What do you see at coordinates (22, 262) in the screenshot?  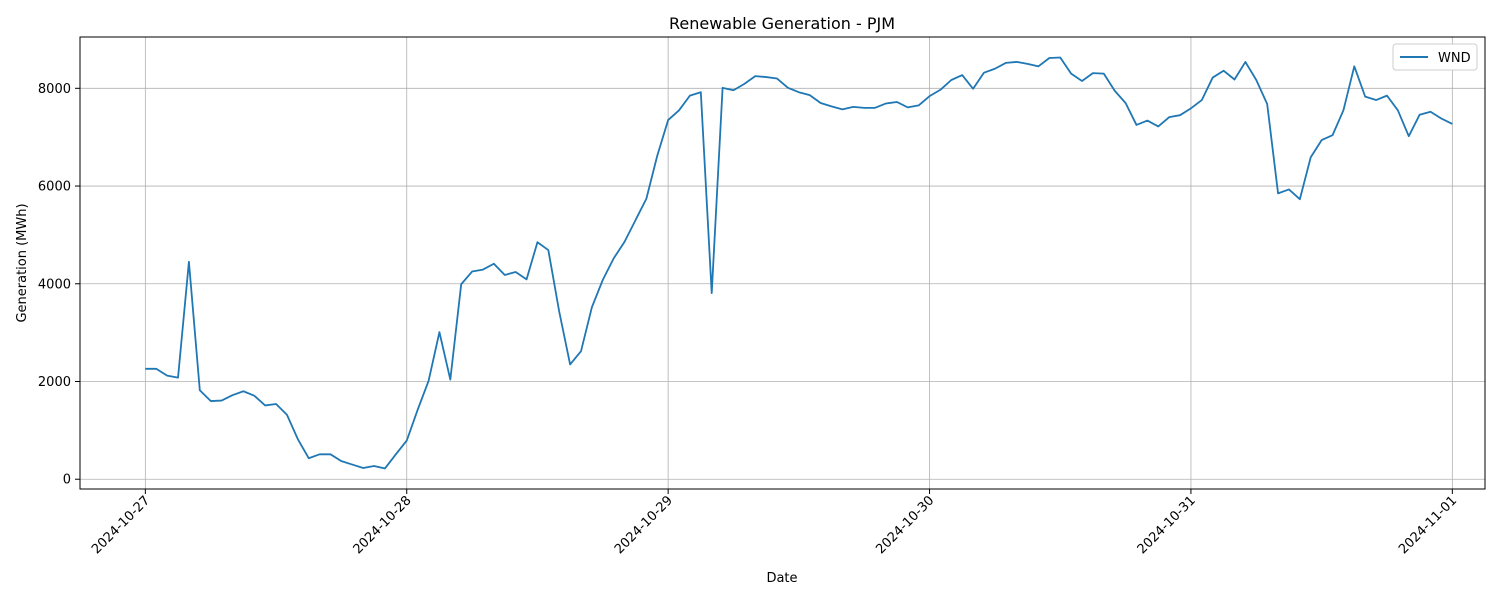 I see `y-axis-label: Generation (MWh)` at bounding box center [22, 262].